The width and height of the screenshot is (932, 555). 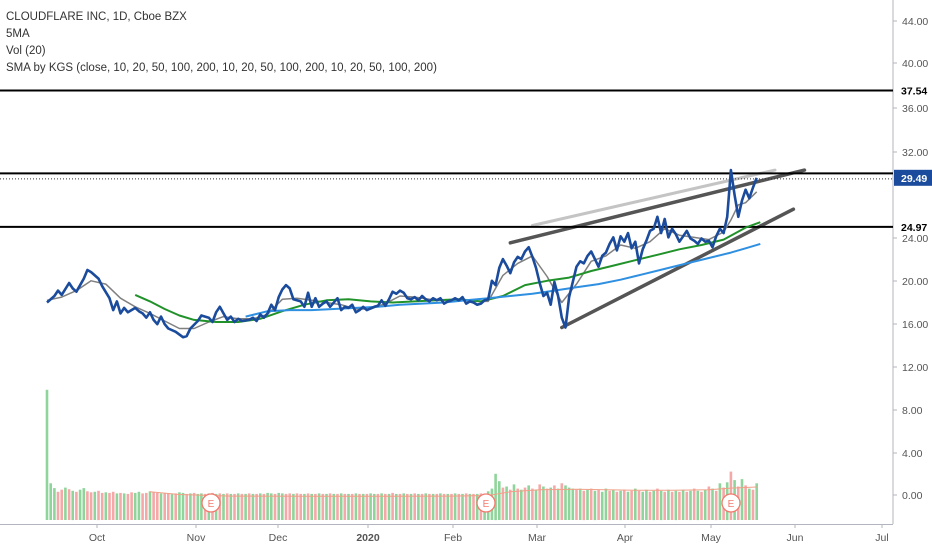 I want to click on x-tick-label: Dec, so click(x=278, y=538).